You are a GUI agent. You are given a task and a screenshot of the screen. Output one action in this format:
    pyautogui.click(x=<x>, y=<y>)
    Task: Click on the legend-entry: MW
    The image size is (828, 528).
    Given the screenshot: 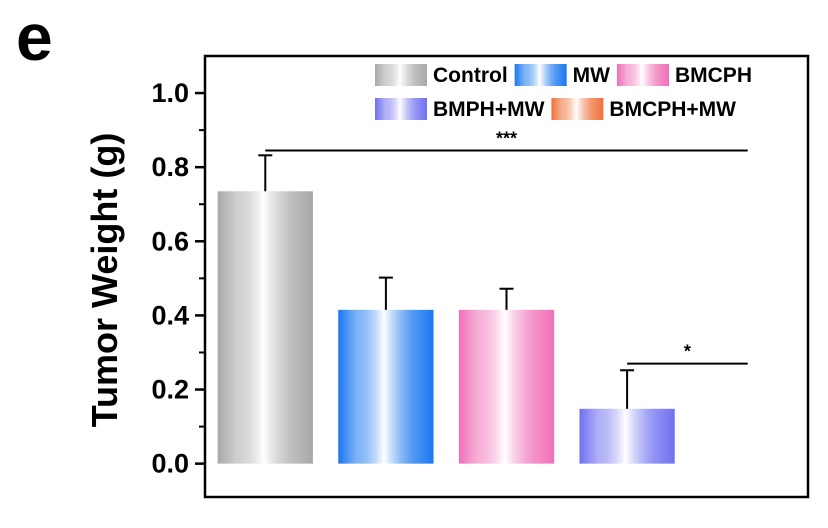 What is the action you would take?
    pyautogui.click(x=562, y=75)
    